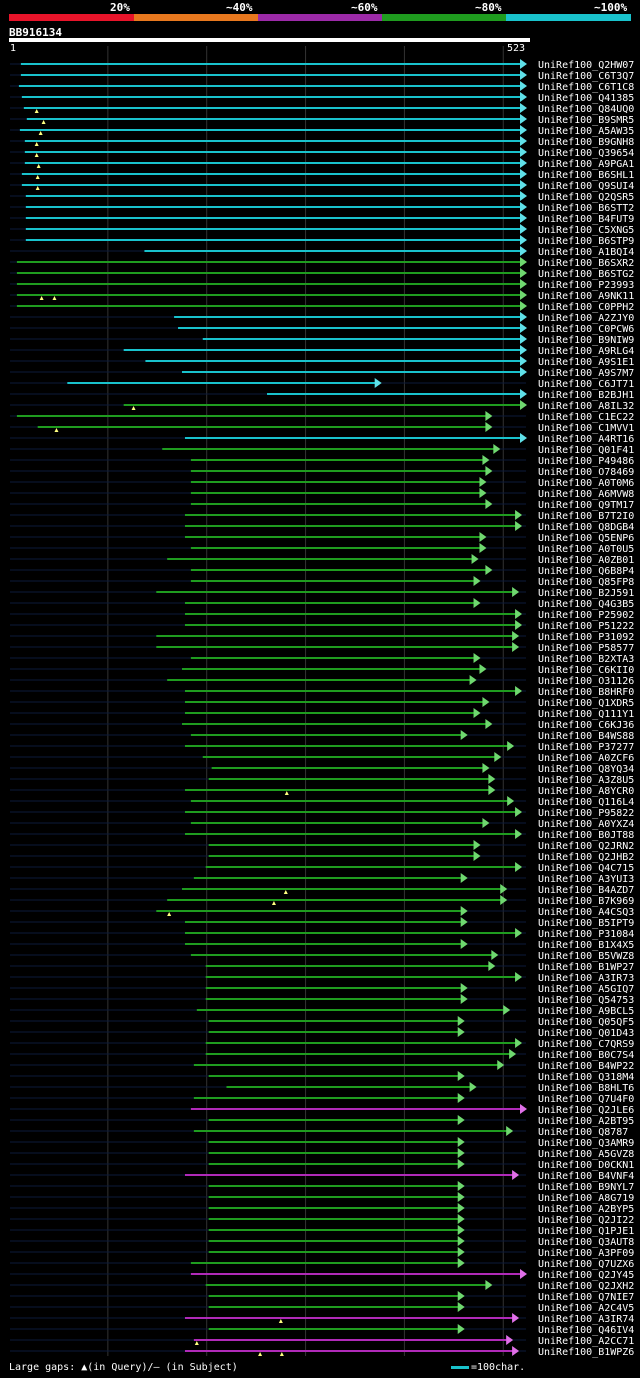  Describe the element at coordinates (322, 791) in the screenshot. I see `hit-row: UniRef100_A8YCR0` at that location.